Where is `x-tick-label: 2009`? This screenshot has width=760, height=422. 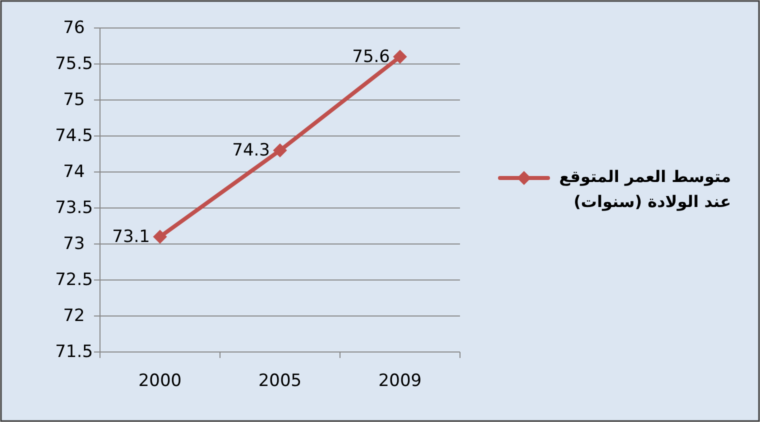
x-tick-label: 2009 is located at coordinates (400, 381).